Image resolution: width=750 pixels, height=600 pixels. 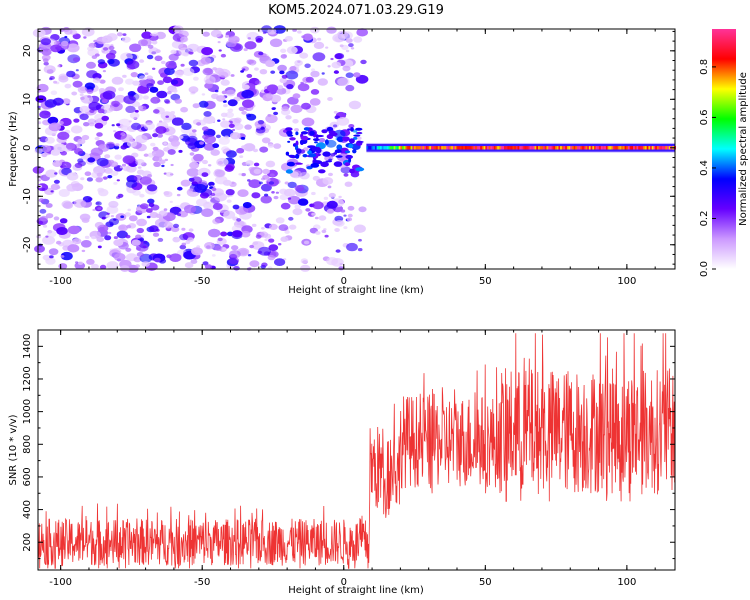 I want to click on x-tick-label: 0, so click(x=344, y=582).